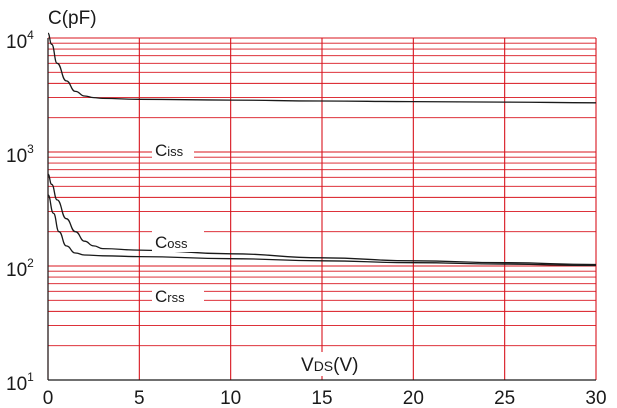 The height and width of the screenshot is (408, 617). I want to click on y-axis-label: C(pF), so click(72, 18).